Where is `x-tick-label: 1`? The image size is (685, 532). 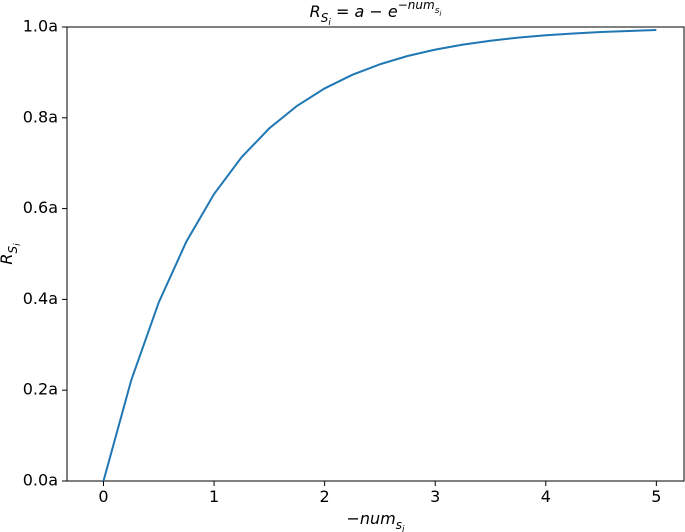
x-tick-label: 1 is located at coordinates (214, 496).